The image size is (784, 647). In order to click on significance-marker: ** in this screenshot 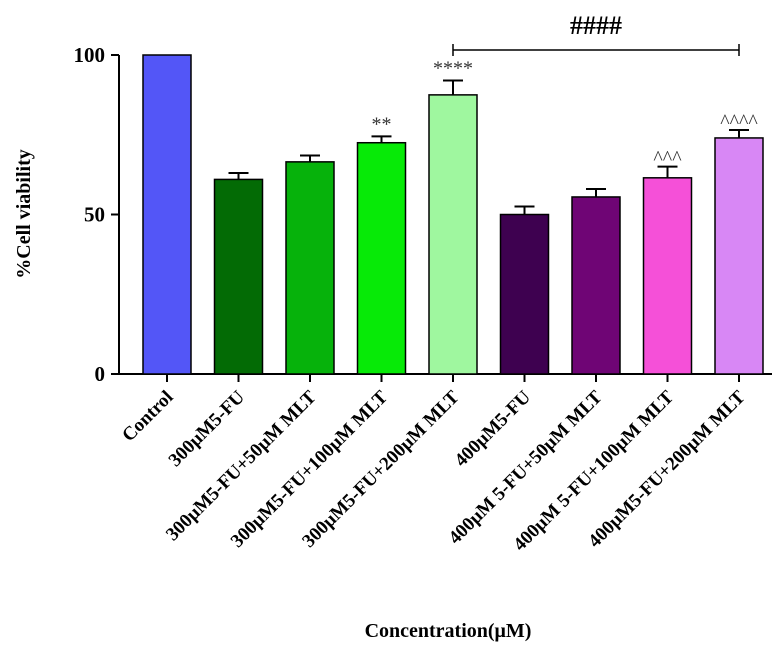, I will do `click(382, 124)`.